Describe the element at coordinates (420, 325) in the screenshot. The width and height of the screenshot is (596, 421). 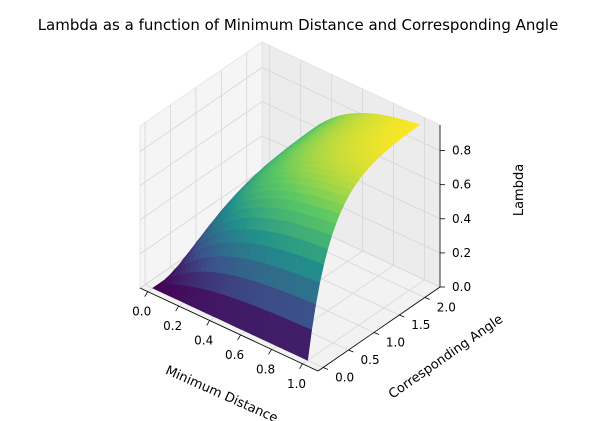
I see `y-tick-label: 1.5` at that location.